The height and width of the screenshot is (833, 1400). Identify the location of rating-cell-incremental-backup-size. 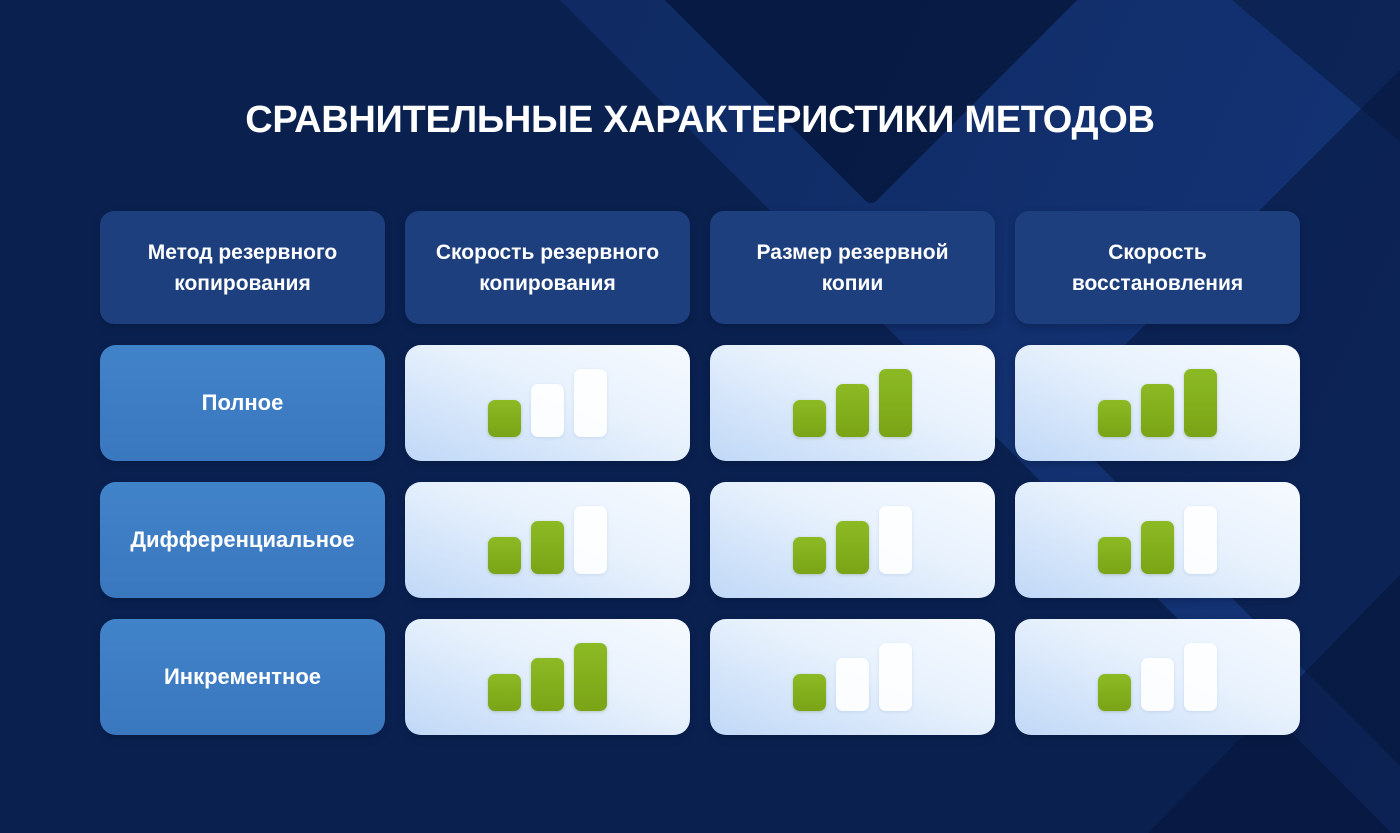
(852, 677).